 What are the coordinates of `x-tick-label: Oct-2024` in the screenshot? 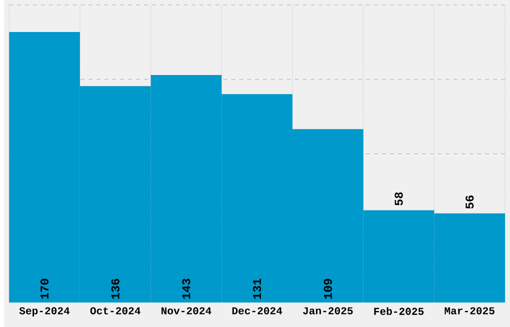 It's located at (115, 310).